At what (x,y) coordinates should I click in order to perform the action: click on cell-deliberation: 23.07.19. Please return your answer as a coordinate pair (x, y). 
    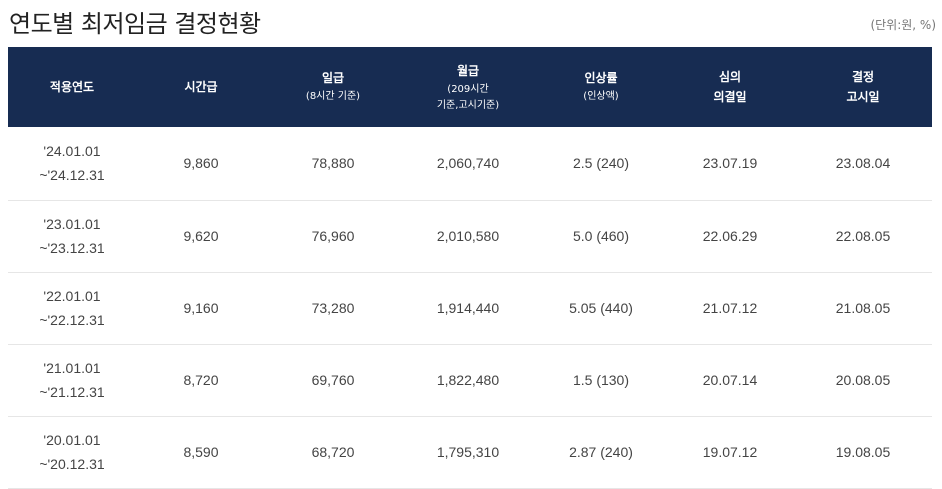
    Looking at the image, I should click on (730, 163).